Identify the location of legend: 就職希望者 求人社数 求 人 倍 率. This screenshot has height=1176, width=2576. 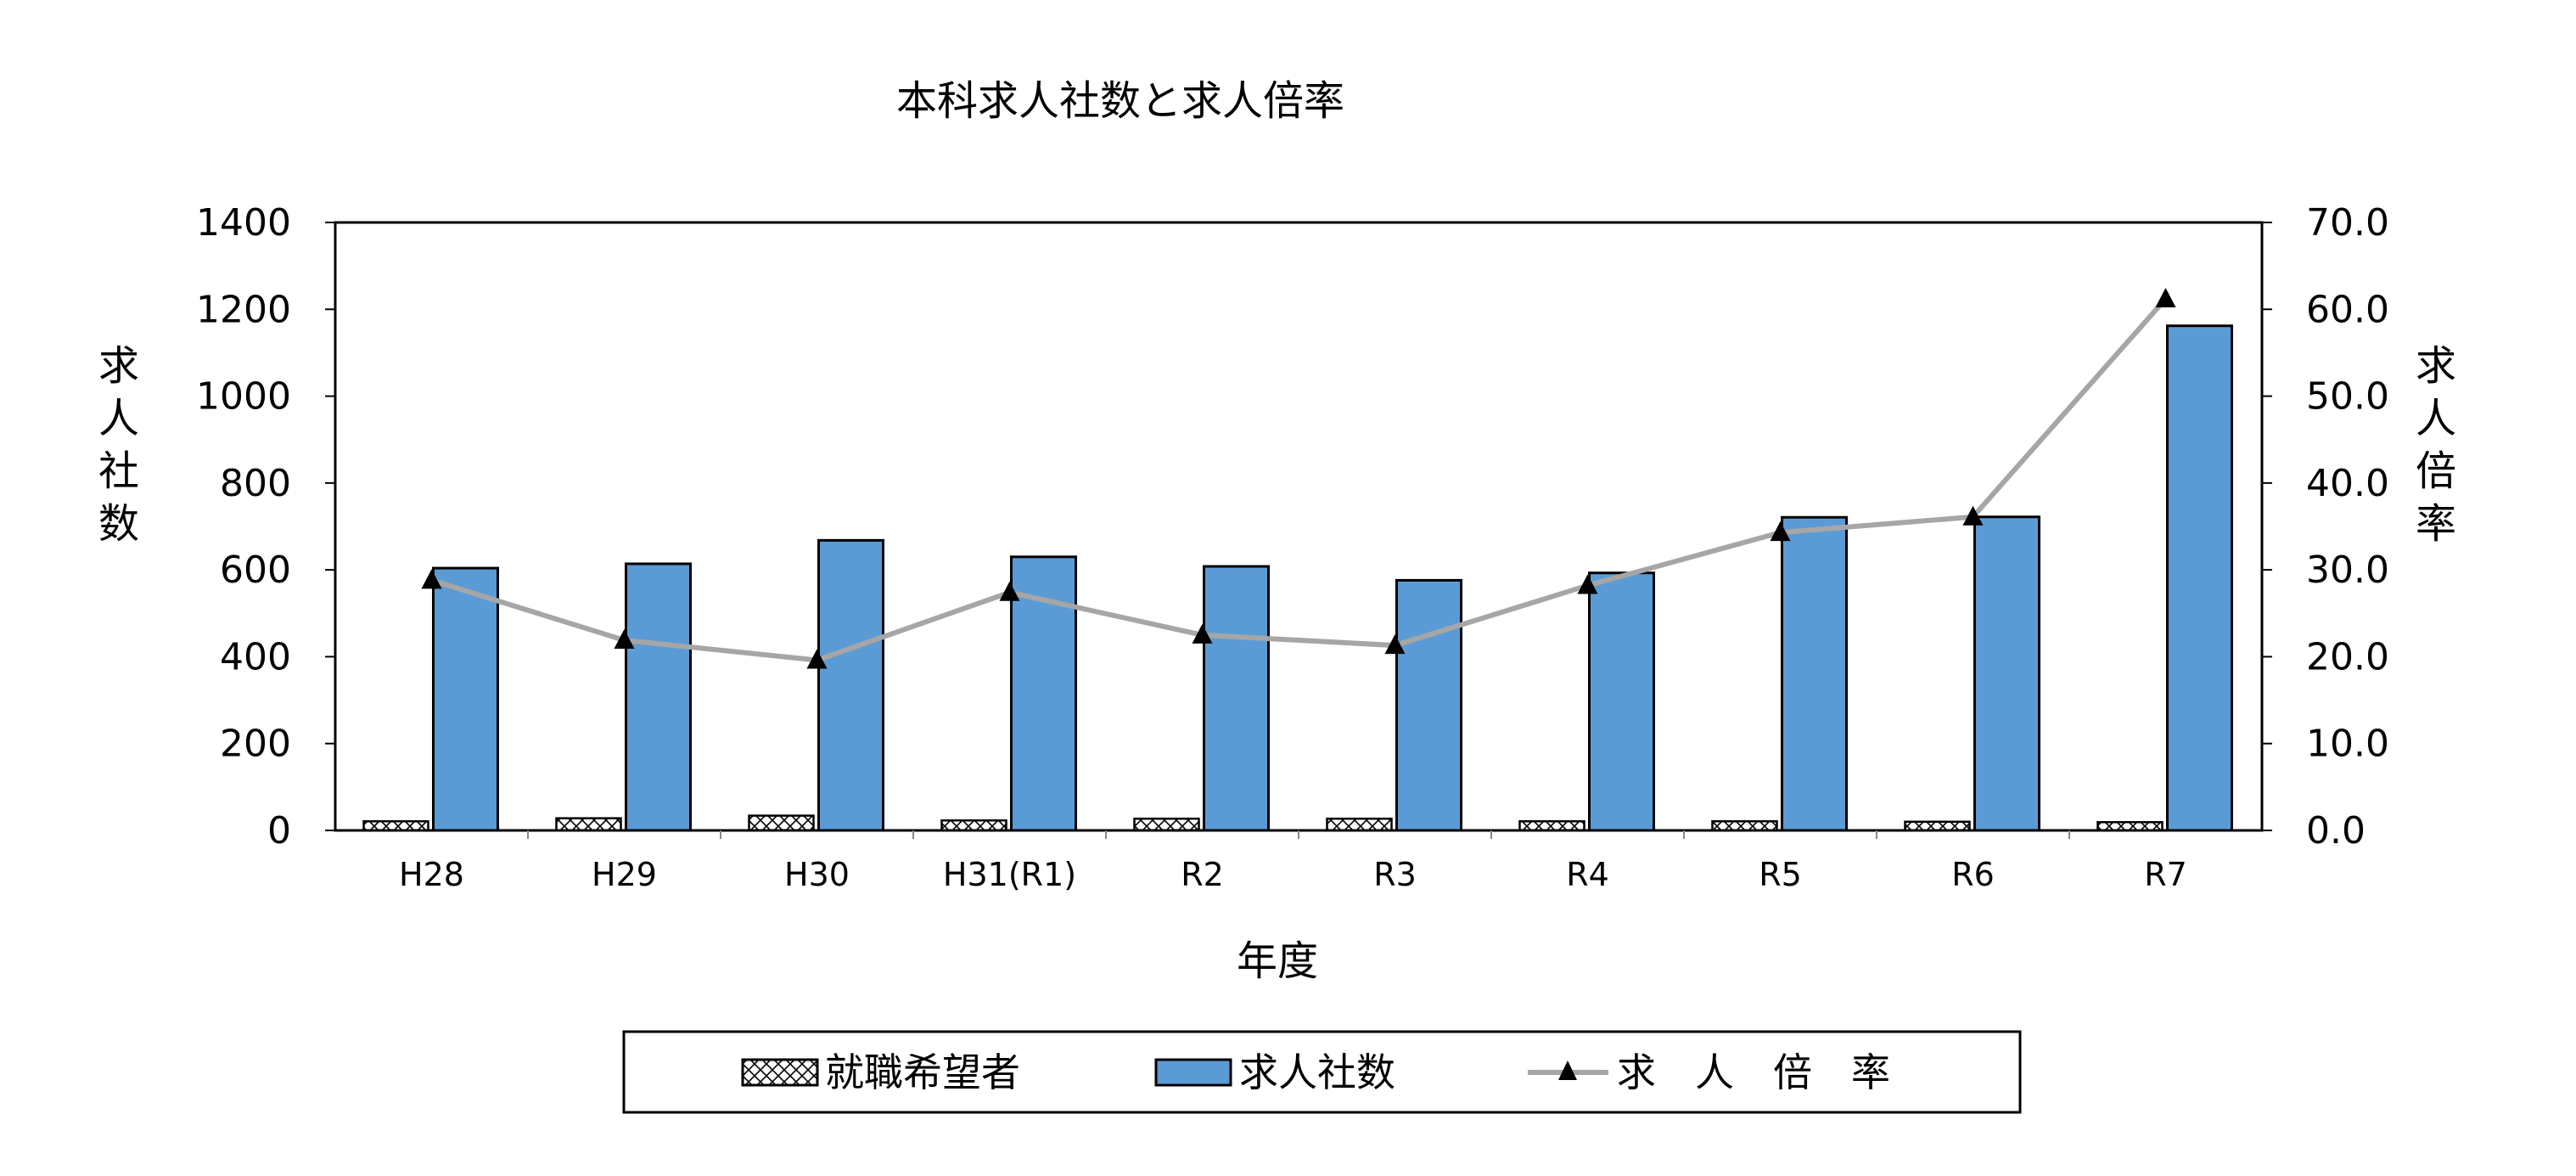
(1322, 1072).